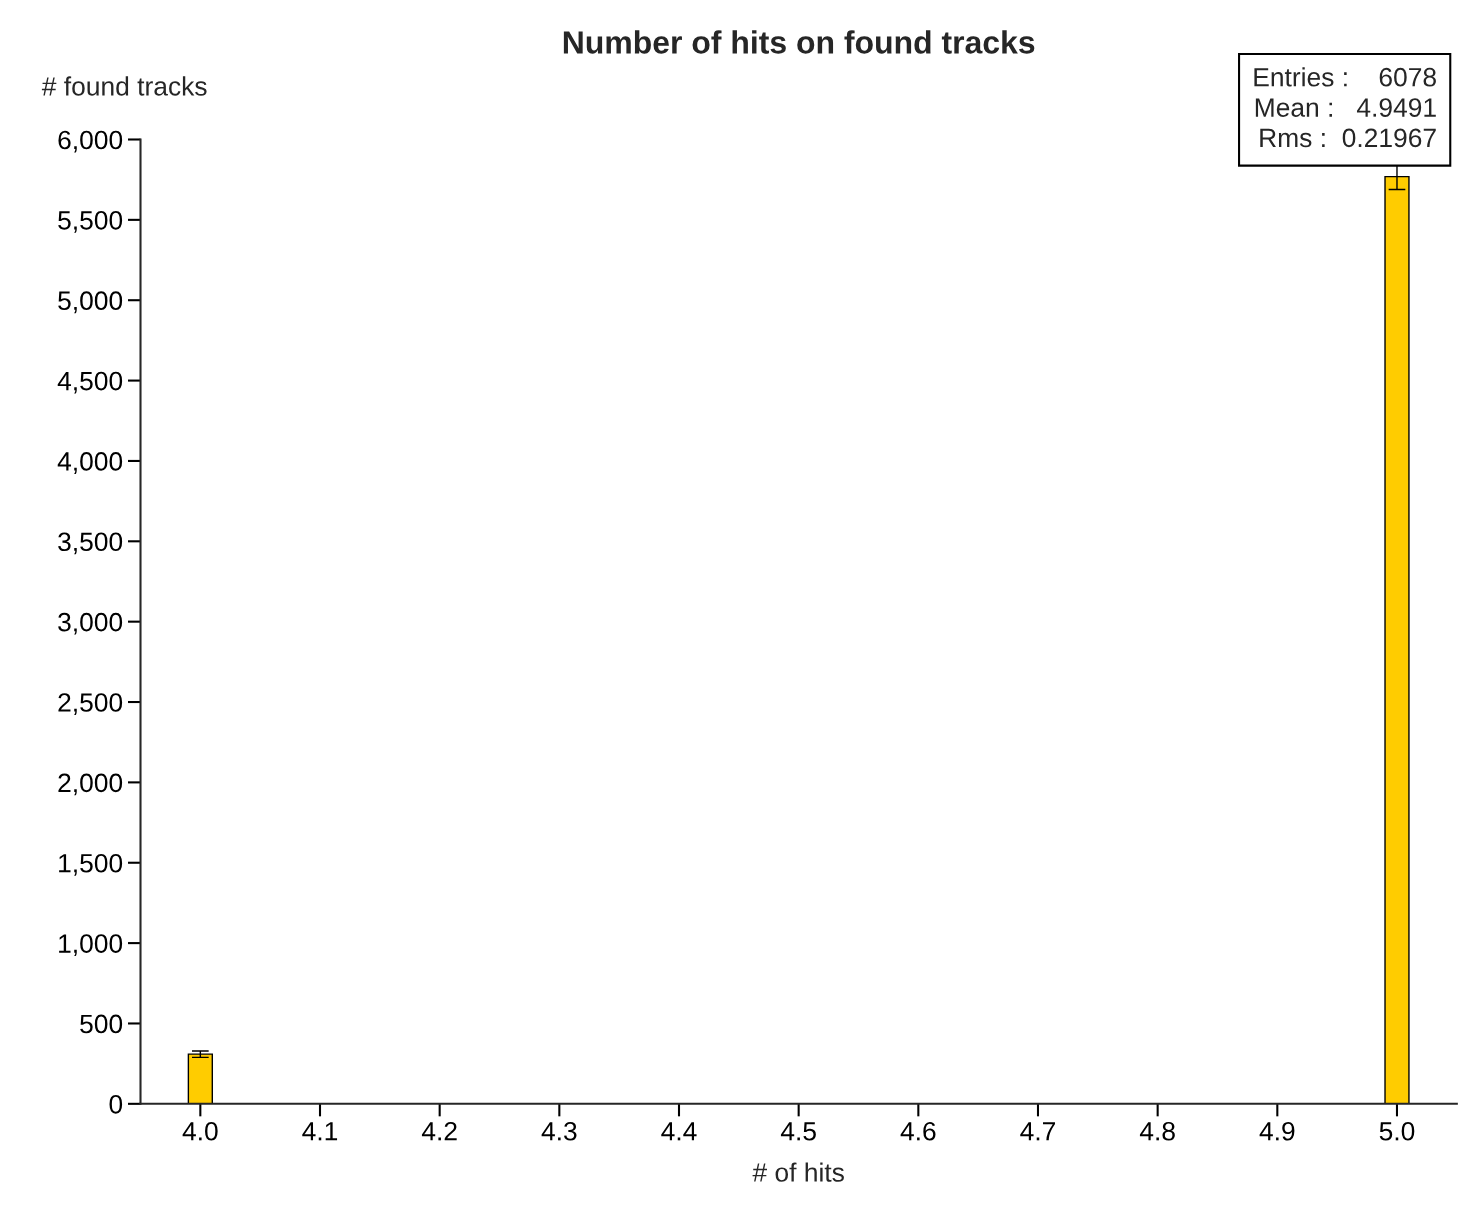 The image size is (1479, 1213). Describe the element at coordinates (90, 302) in the screenshot. I see `y-tick-label: 5,000` at that location.